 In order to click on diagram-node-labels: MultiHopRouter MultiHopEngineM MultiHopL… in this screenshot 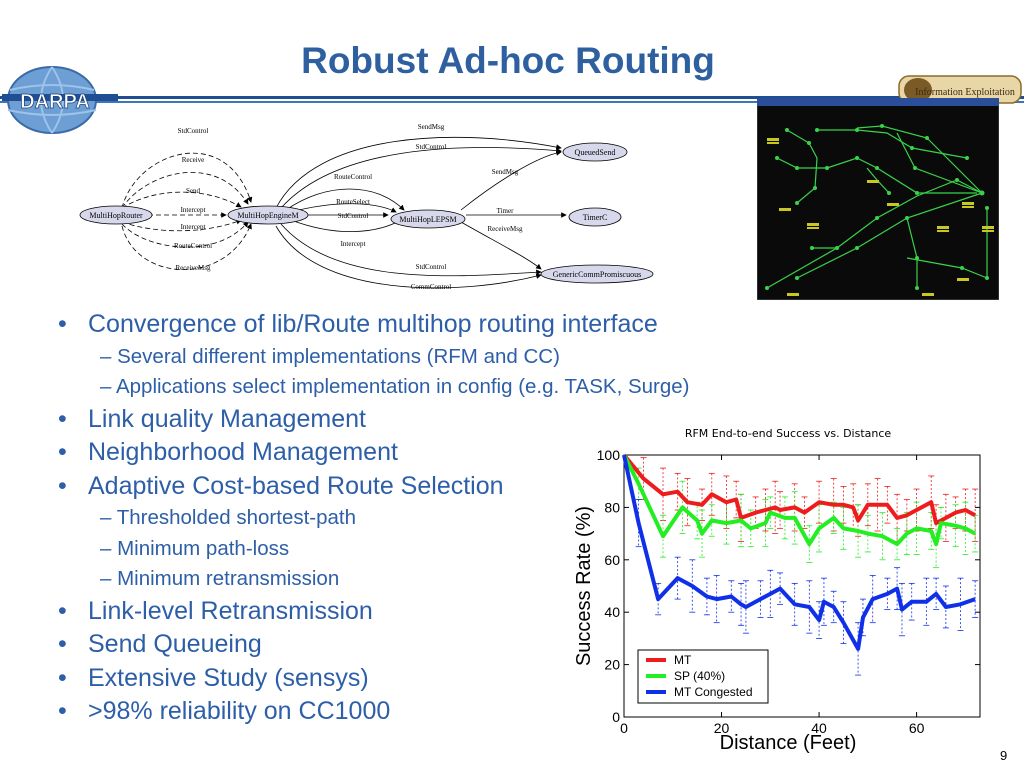, I will do `click(365, 213)`.